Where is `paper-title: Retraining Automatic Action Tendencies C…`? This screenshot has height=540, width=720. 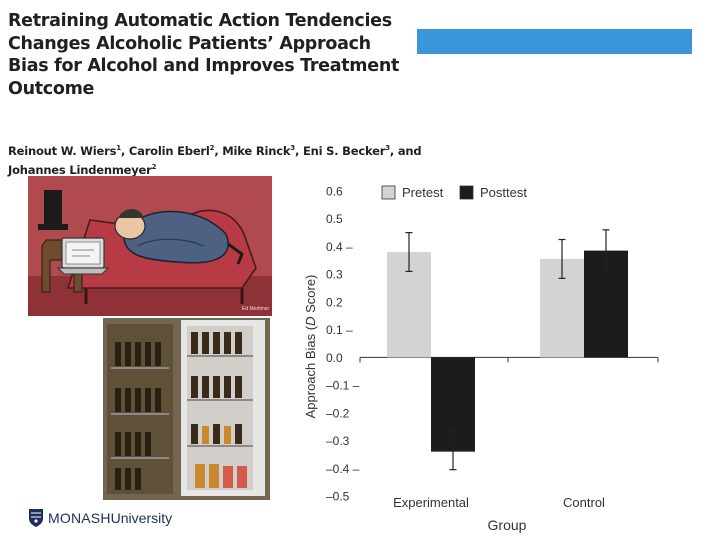
paper-title: Retraining Automatic Action Tendencies C… is located at coordinates (204, 55).